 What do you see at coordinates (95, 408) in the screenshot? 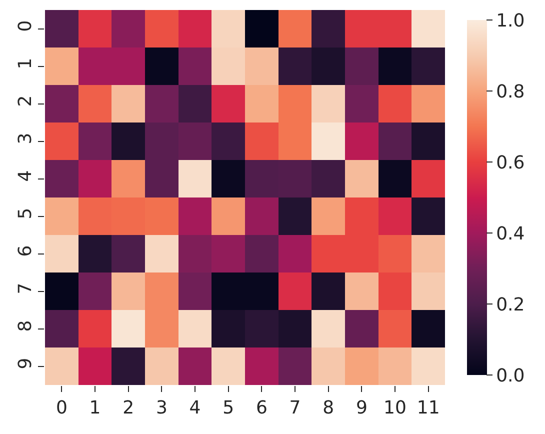
I see `x-tick-label: 1` at bounding box center [95, 408].